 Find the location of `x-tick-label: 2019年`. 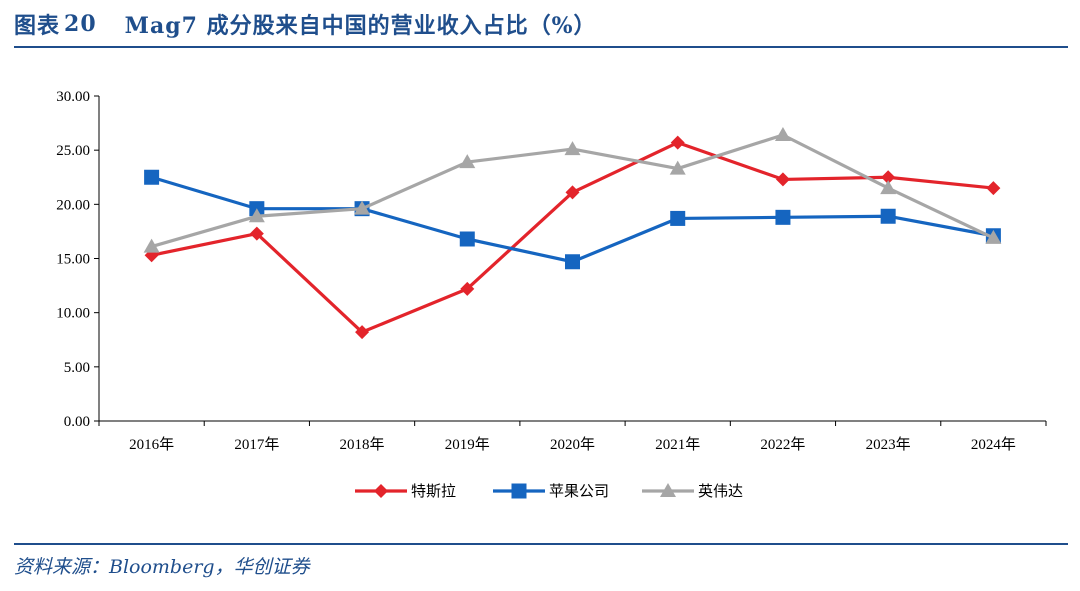

x-tick-label: 2019年 is located at coordinates (467, 444).